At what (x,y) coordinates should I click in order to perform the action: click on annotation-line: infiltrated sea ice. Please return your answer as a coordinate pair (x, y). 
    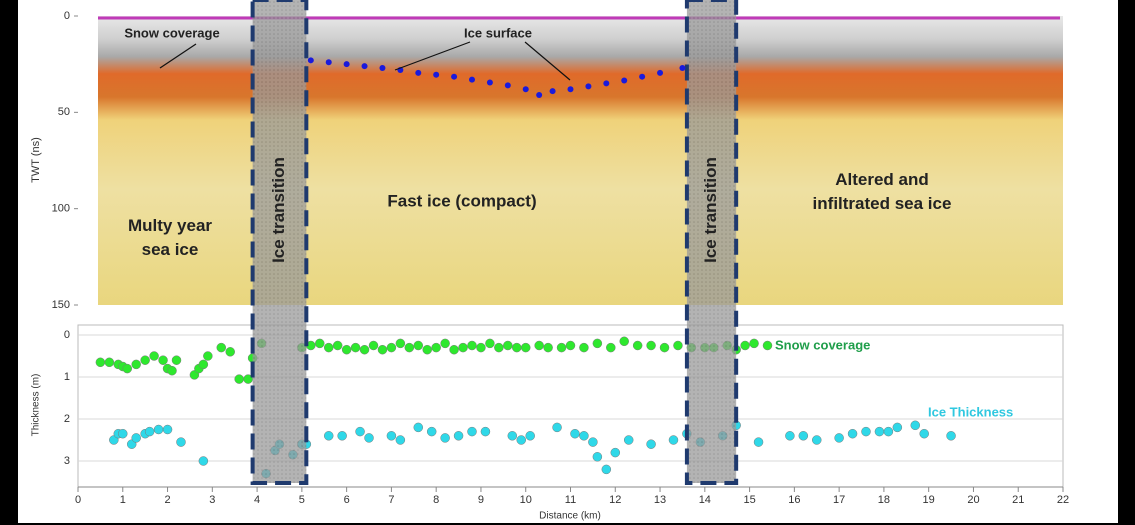
    Looking at the image, I should click on (882, 203).